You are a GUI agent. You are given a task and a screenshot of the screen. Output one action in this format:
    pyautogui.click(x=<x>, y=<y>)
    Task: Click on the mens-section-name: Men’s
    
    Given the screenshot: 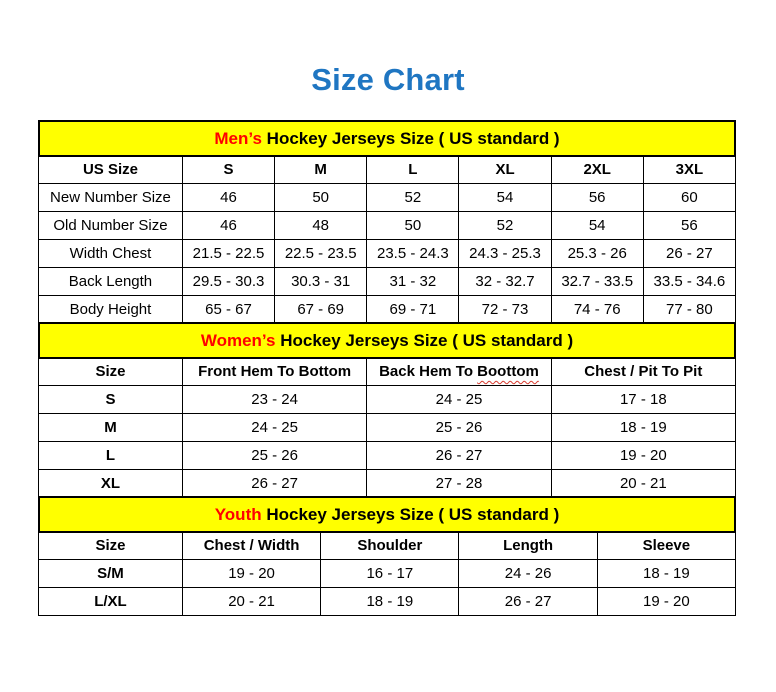 What is the action you would take?
    pyautogui.click(x=238, y=138)
    